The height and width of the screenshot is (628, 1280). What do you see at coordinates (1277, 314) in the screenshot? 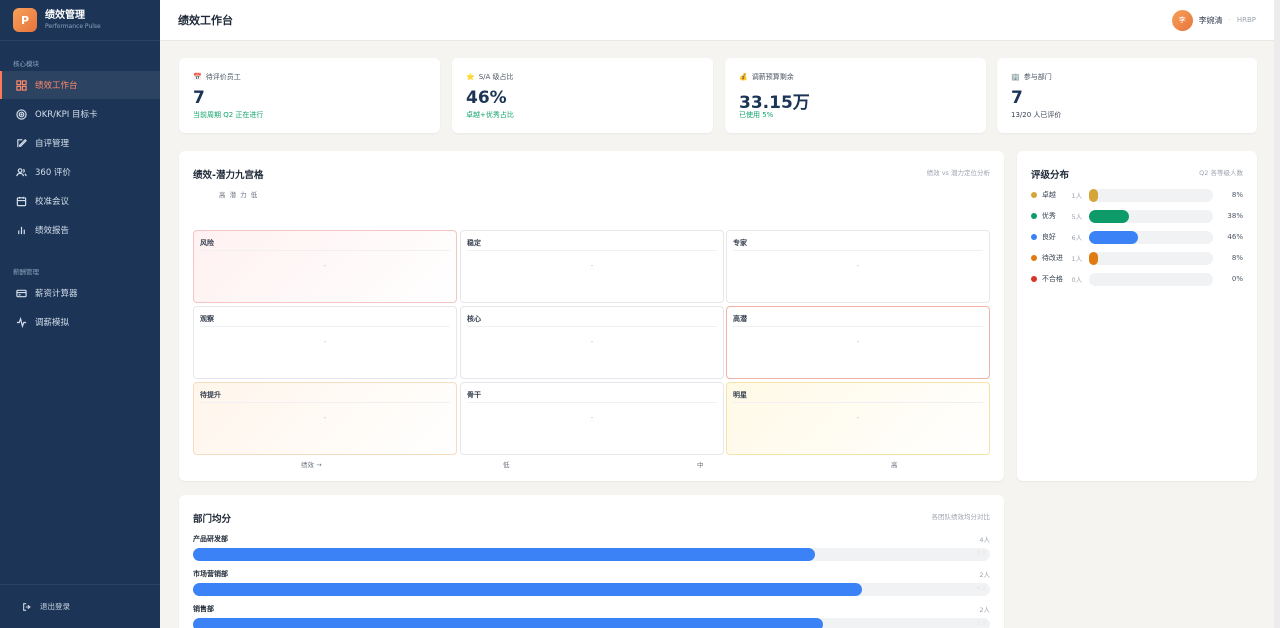
I see `page-scrollbar` at bounding box center [1277, 314].